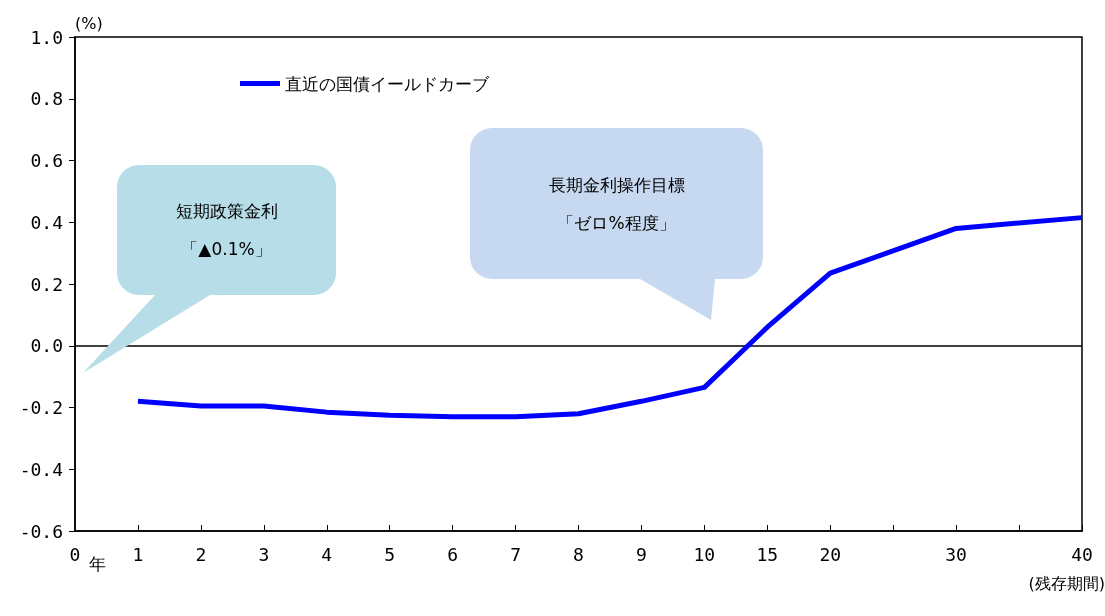  What do you see at coordinates (1082, 554) in the screenshot?
I see `x-tick-label: 40` at bounding box center [1082, 554].